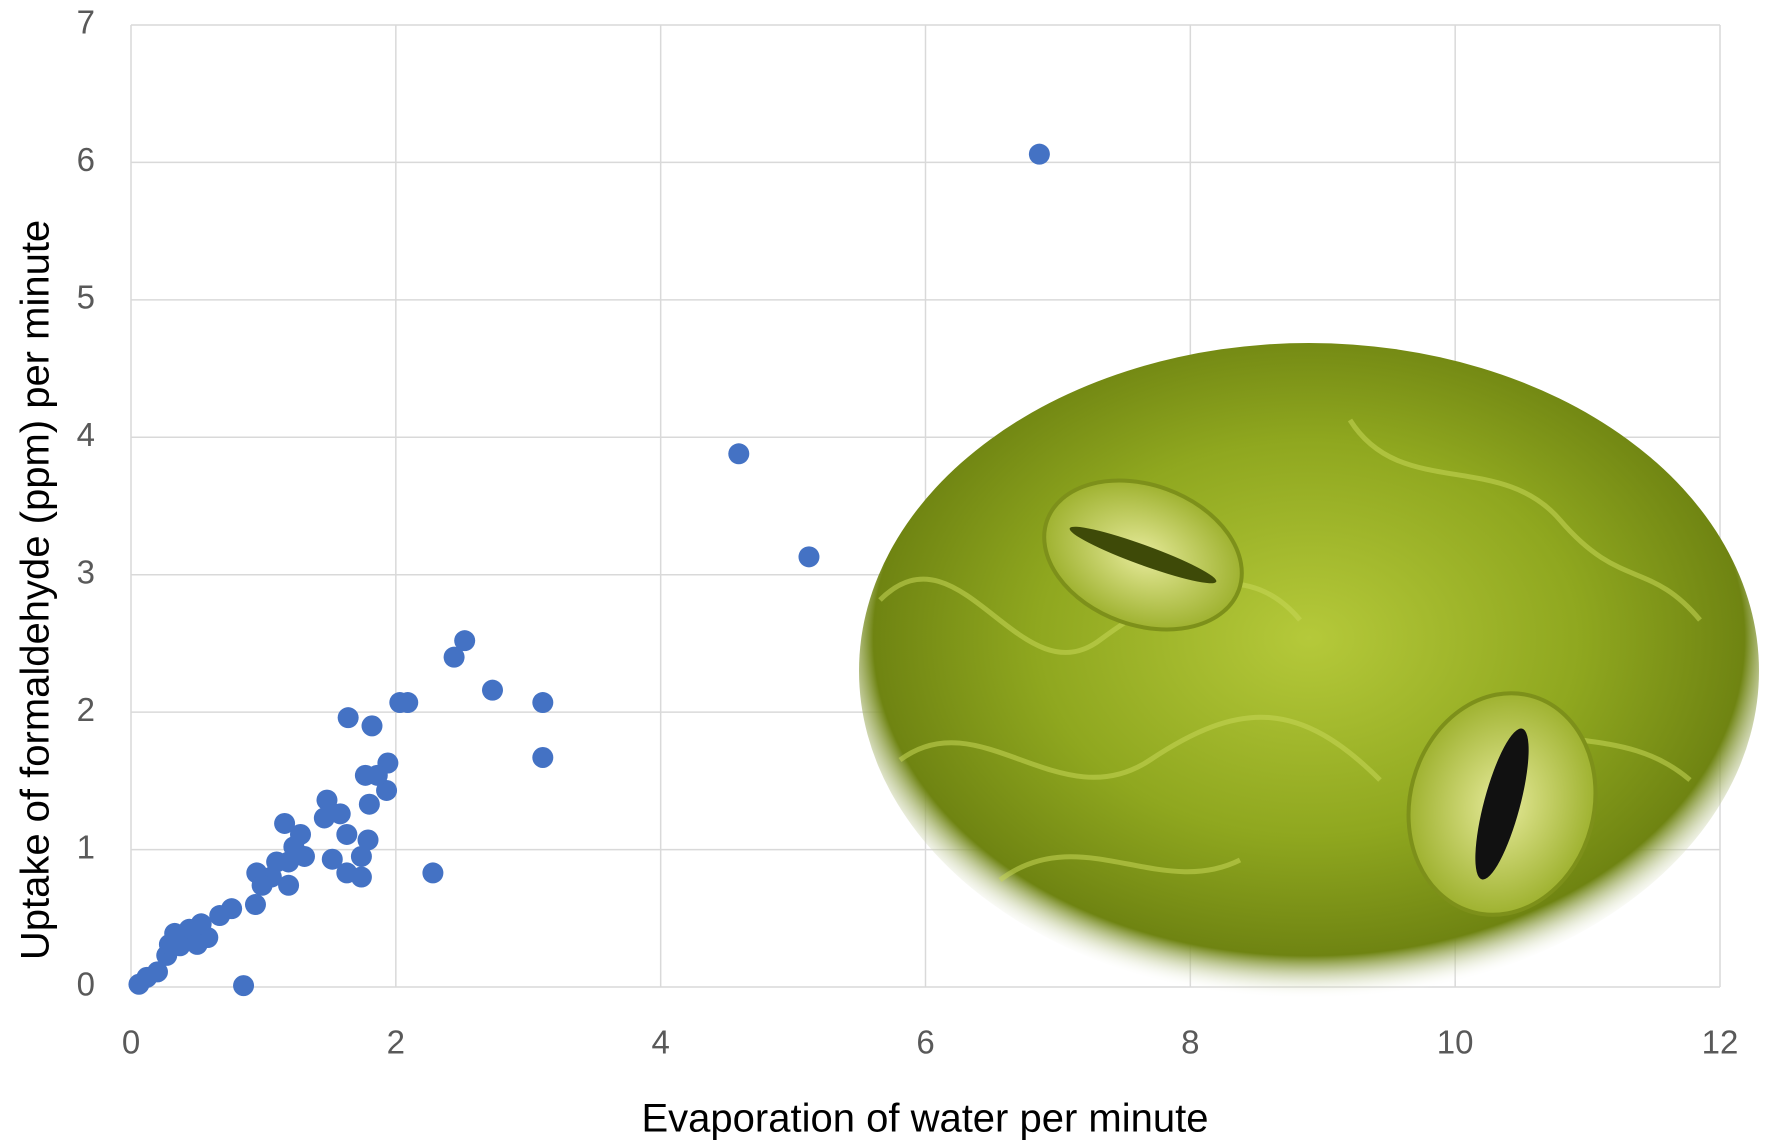 The image size is (1767, 1145). What do you see at coordinates (86, 571) in the screenshot?
I see `y-tick-label: 3` at bounding box center [86, 571].